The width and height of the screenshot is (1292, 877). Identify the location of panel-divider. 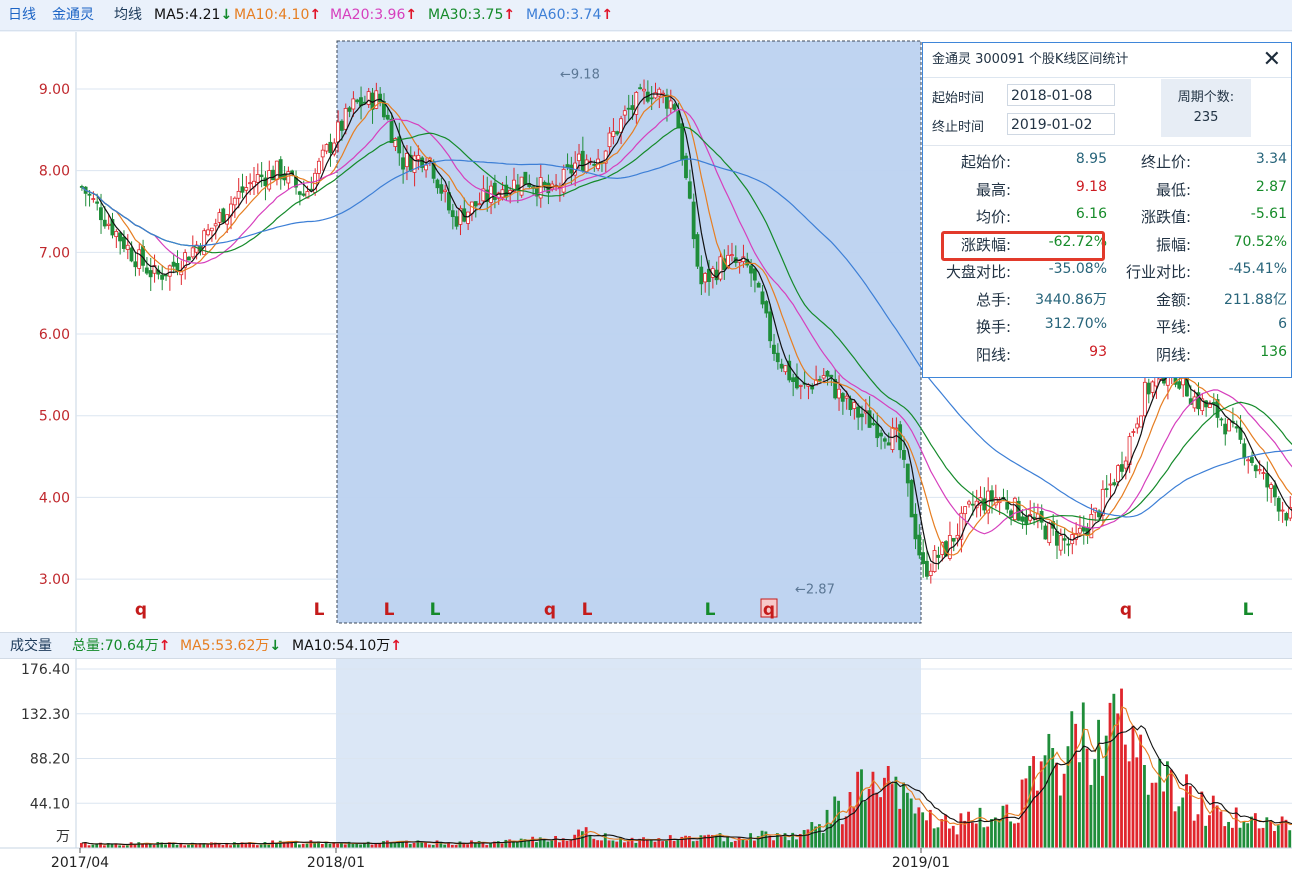
(1107, 145).